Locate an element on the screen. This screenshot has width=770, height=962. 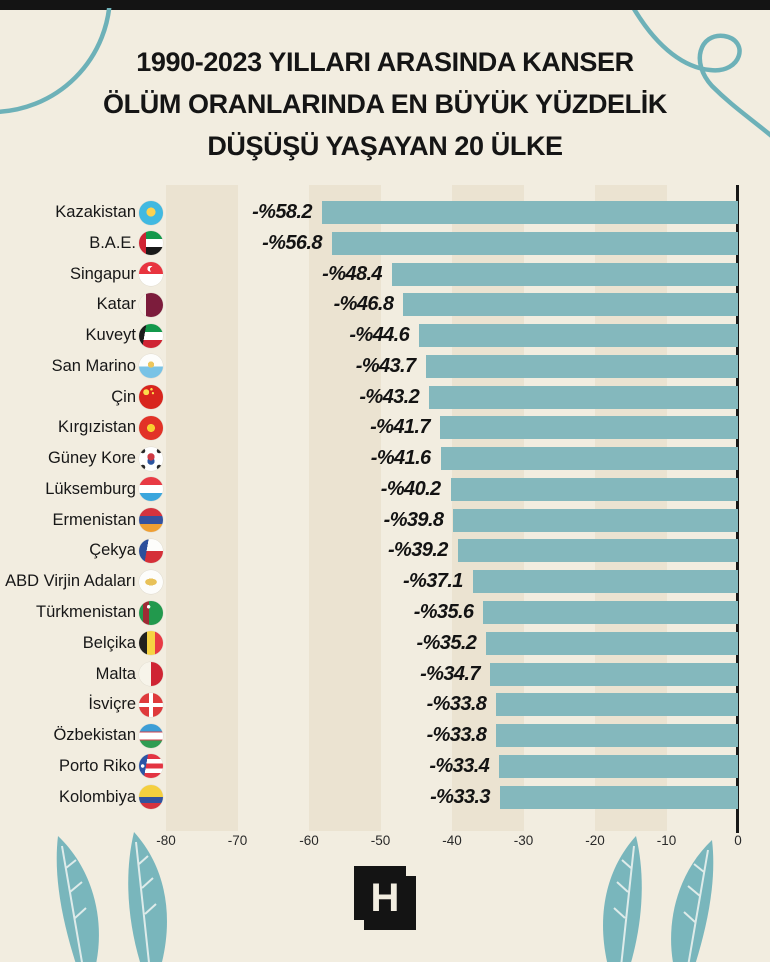
country-label: Kazakistan is located at coordinates (95, 212).